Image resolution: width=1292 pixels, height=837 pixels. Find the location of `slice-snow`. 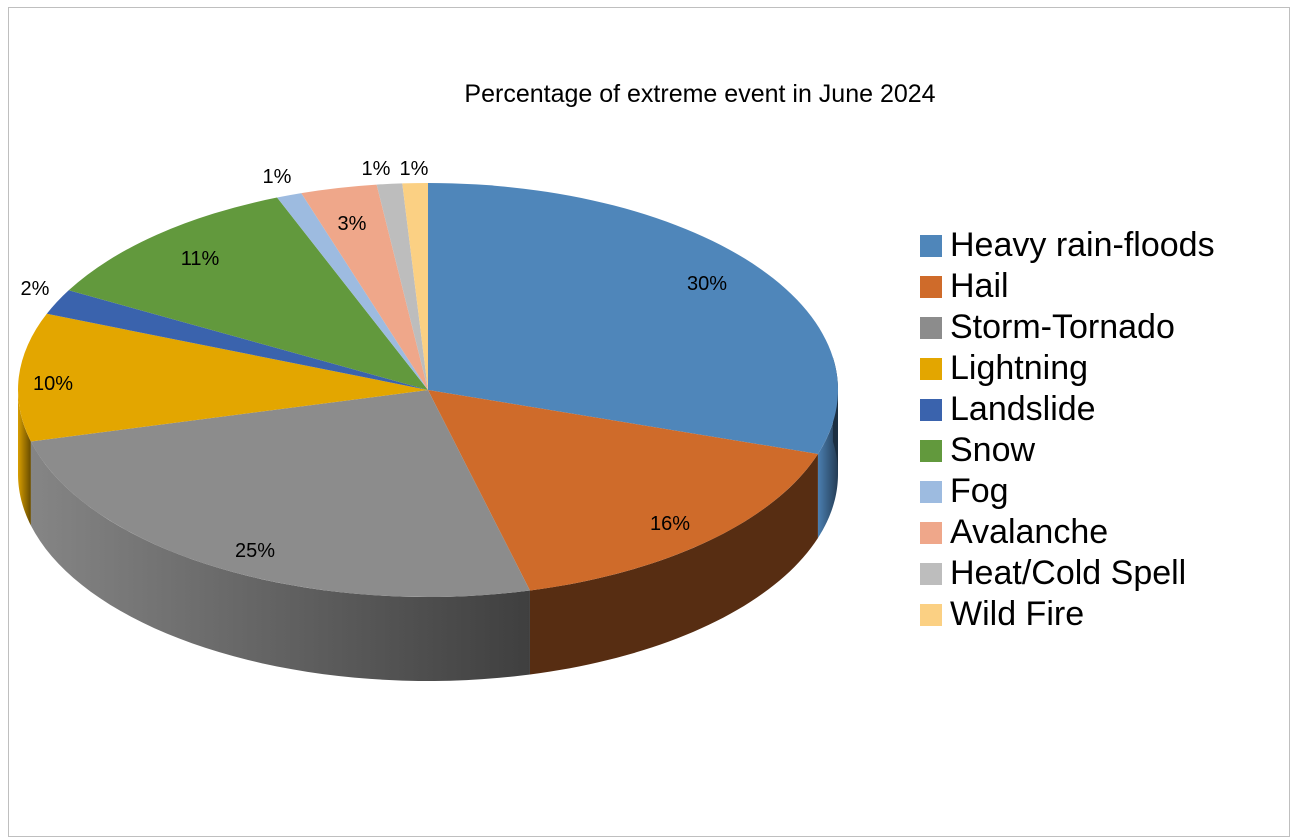

slice-snow is located at coordinates (248, 293).